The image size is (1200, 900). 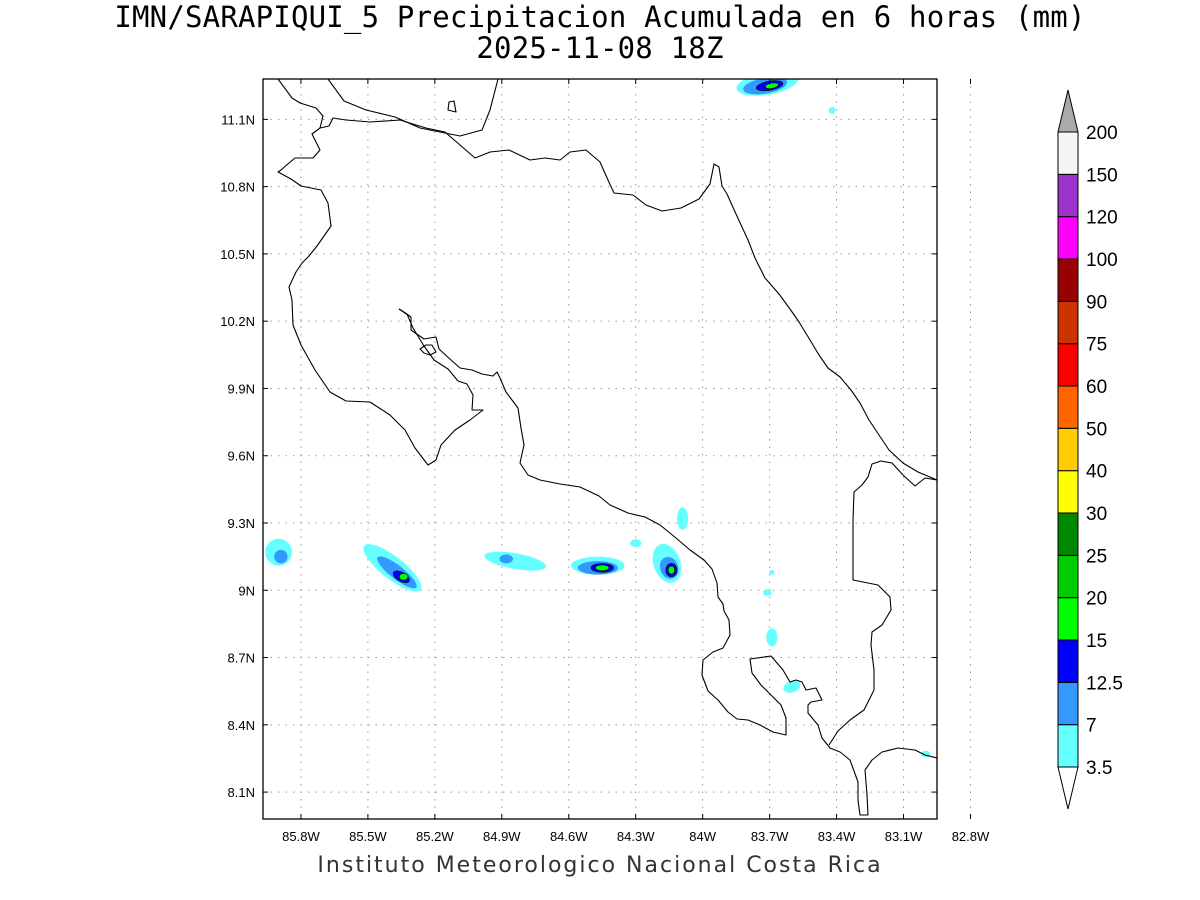 What do you see at coordinates (1096, 472) in the screenshot?
I see `colorbar-label: 40` at bounding box center [1096, 472].